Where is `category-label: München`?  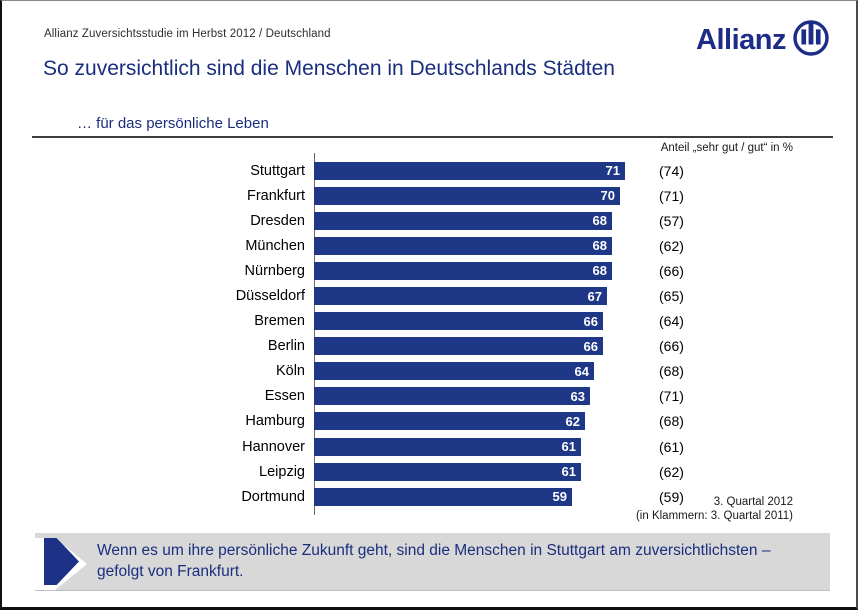
category-label: München is located at coordinates (275, 245).